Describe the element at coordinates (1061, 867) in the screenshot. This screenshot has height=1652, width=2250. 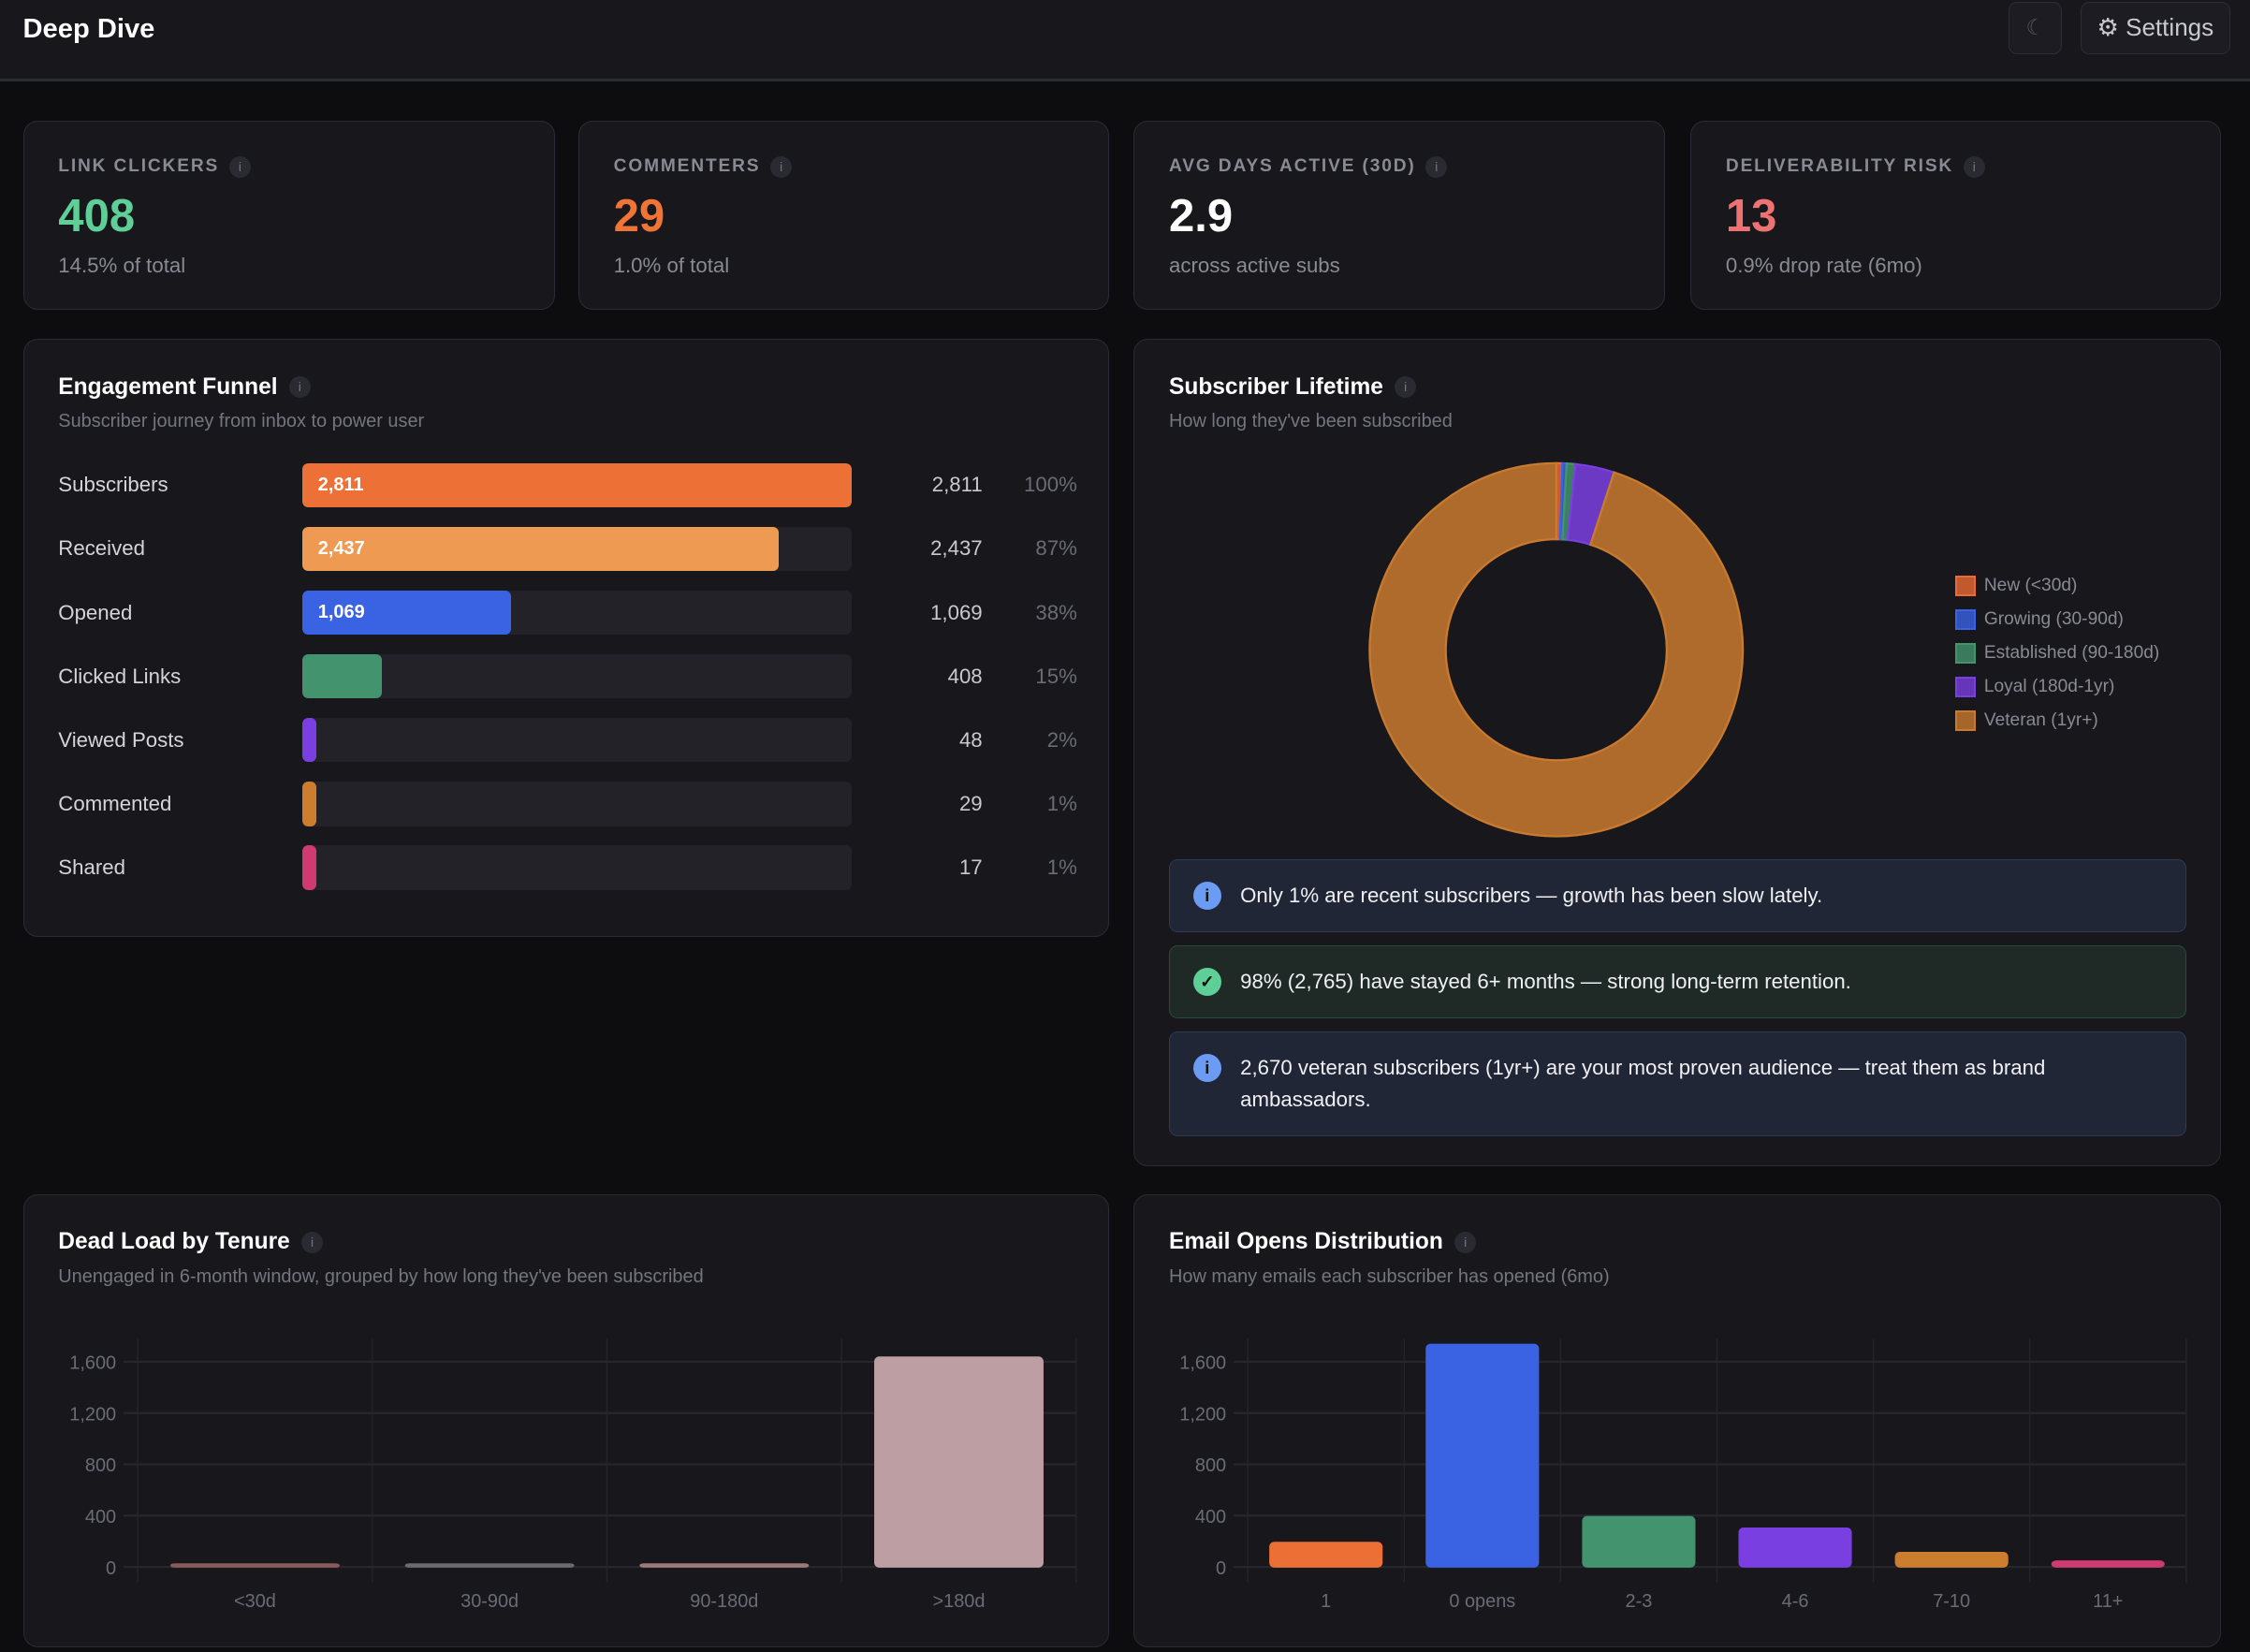
I see `funnel-percent: 1%` at that location.